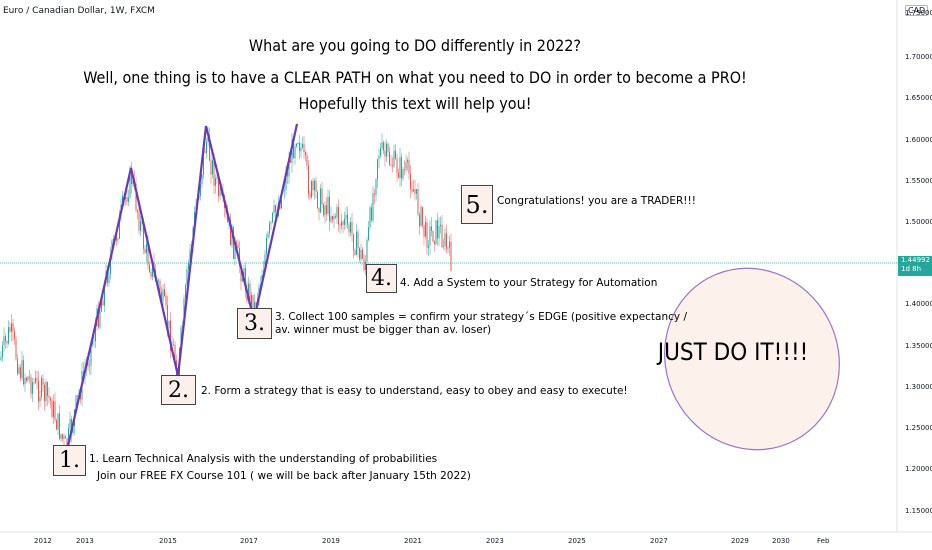  Describe the element at coordinates (79, 11) in the screenshot. I see `symbol-title: Euro / Canadian Dollar, 1W, FXCM` at that location.